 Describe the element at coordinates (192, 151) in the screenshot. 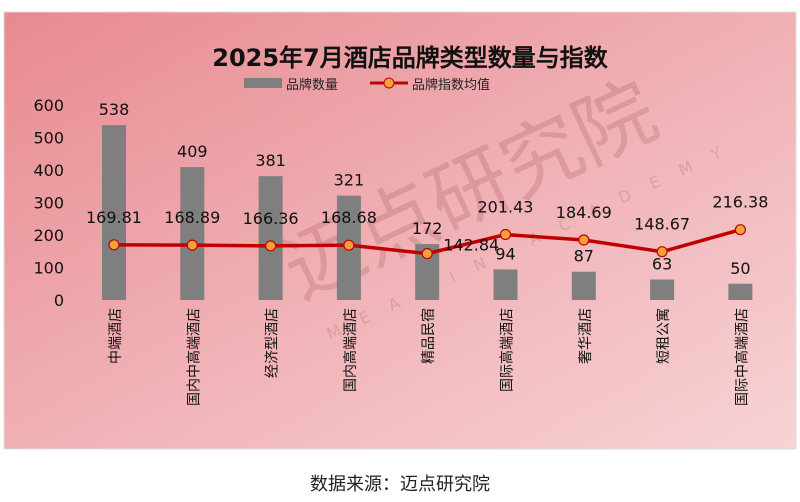

I see `bar-value-label: 409` at that location.